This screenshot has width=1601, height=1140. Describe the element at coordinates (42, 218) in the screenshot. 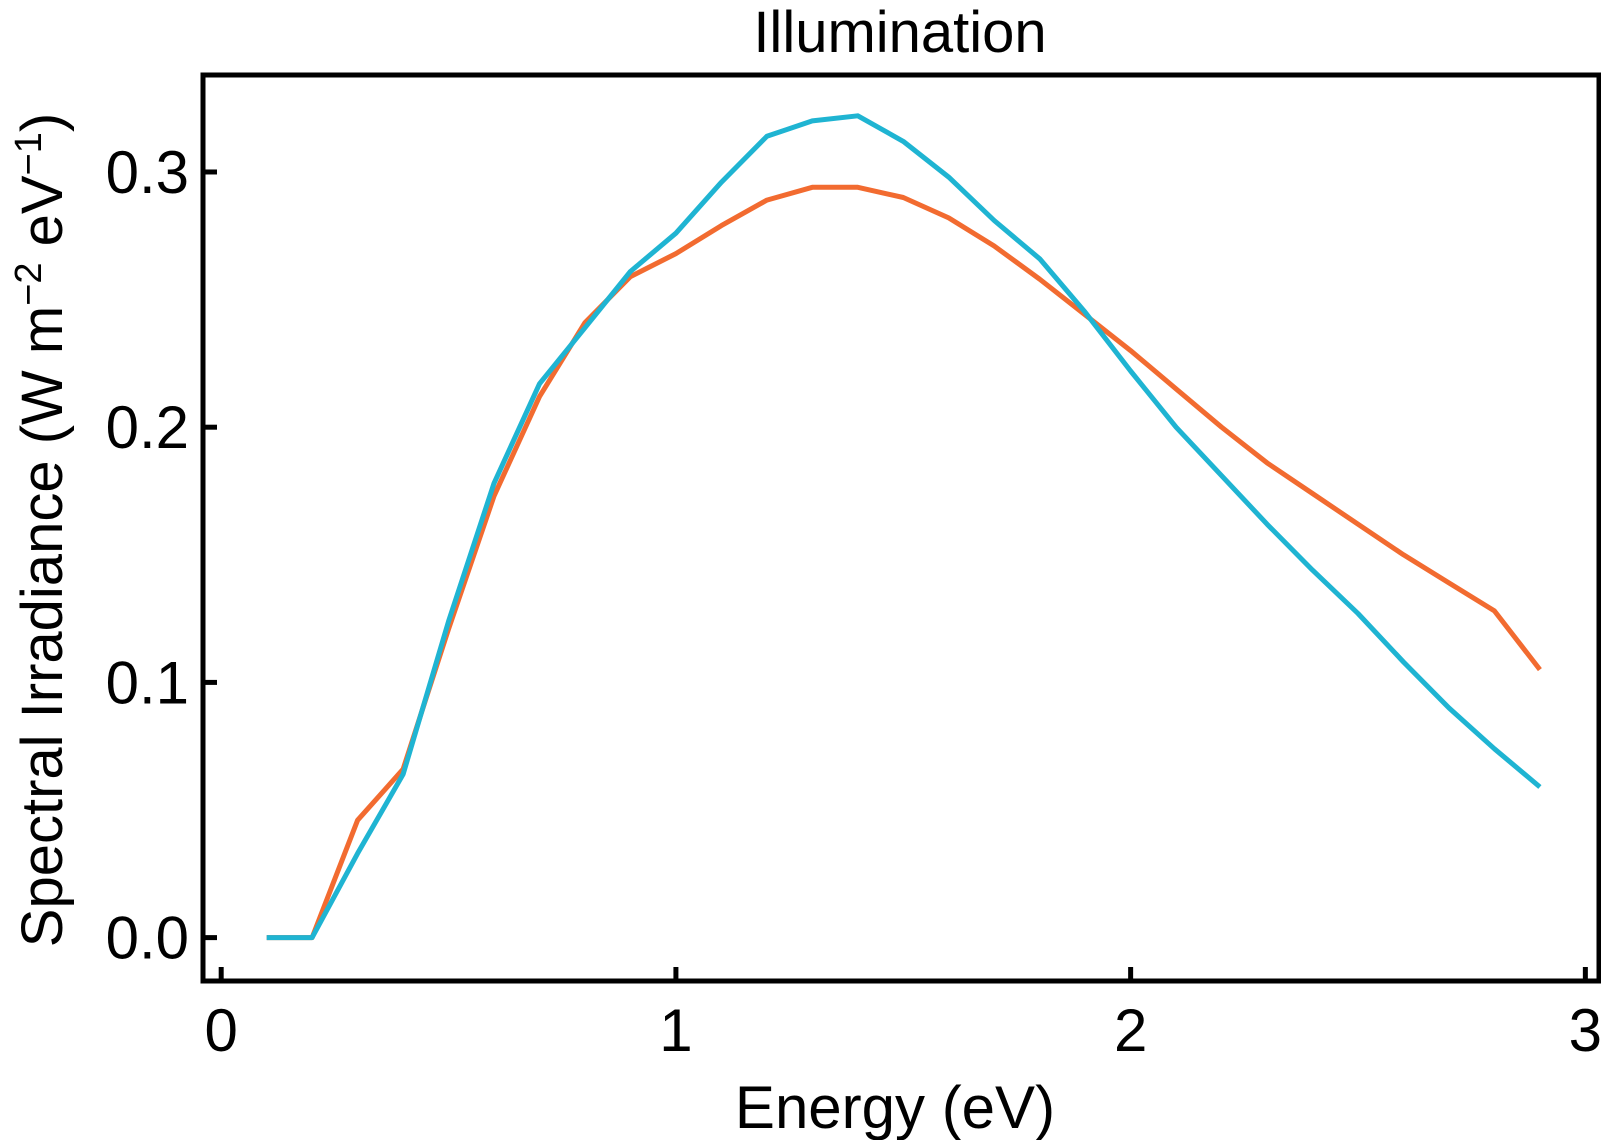

I see `y-axis-label-mid: eV` at that location.